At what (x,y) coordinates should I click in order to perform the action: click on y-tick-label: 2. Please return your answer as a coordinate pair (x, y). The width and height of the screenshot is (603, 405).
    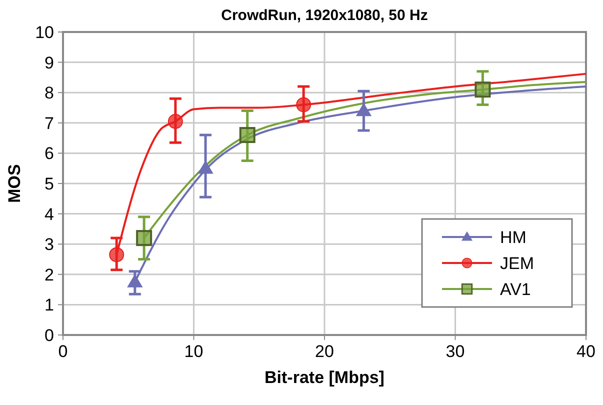
    Looking at the image, I should click on (49, 274).